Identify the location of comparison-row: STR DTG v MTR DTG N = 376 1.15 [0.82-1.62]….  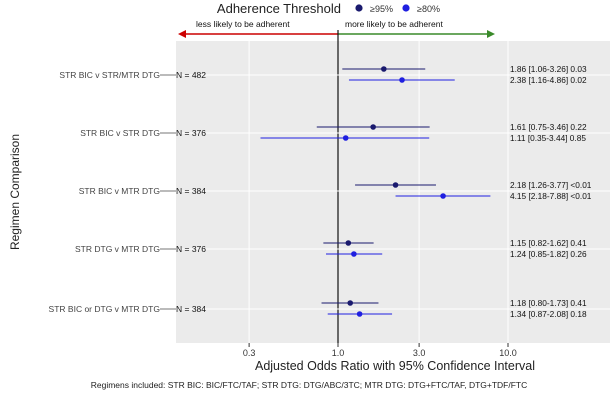
(342, 248).